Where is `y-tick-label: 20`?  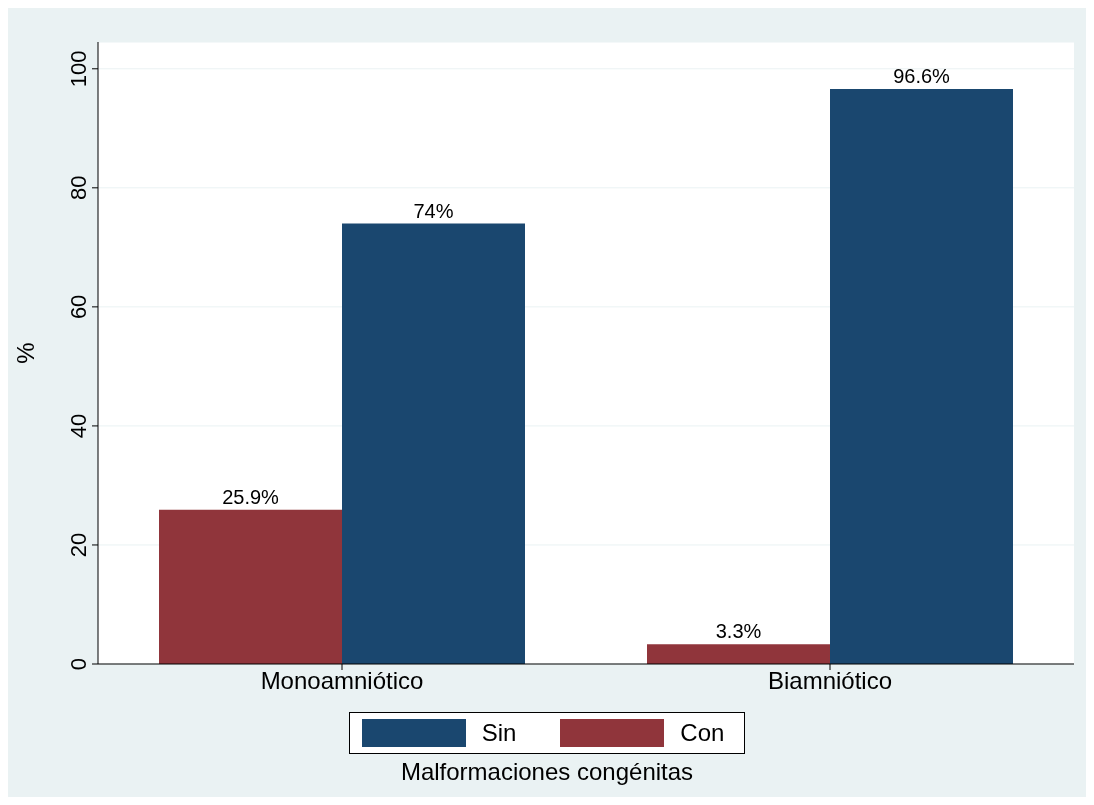
y-tick-label: 20 is located at coordinates (78, 545).